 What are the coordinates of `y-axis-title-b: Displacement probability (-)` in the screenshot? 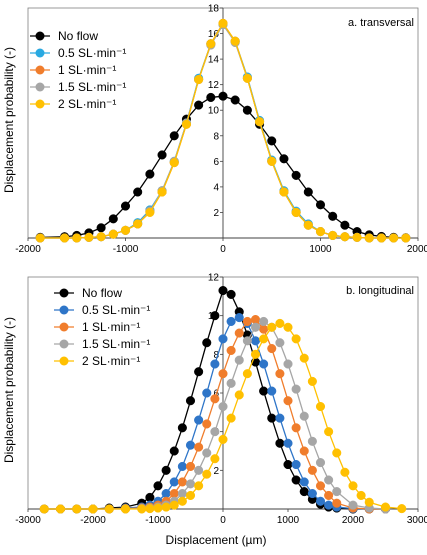 It's located at (9, 390).